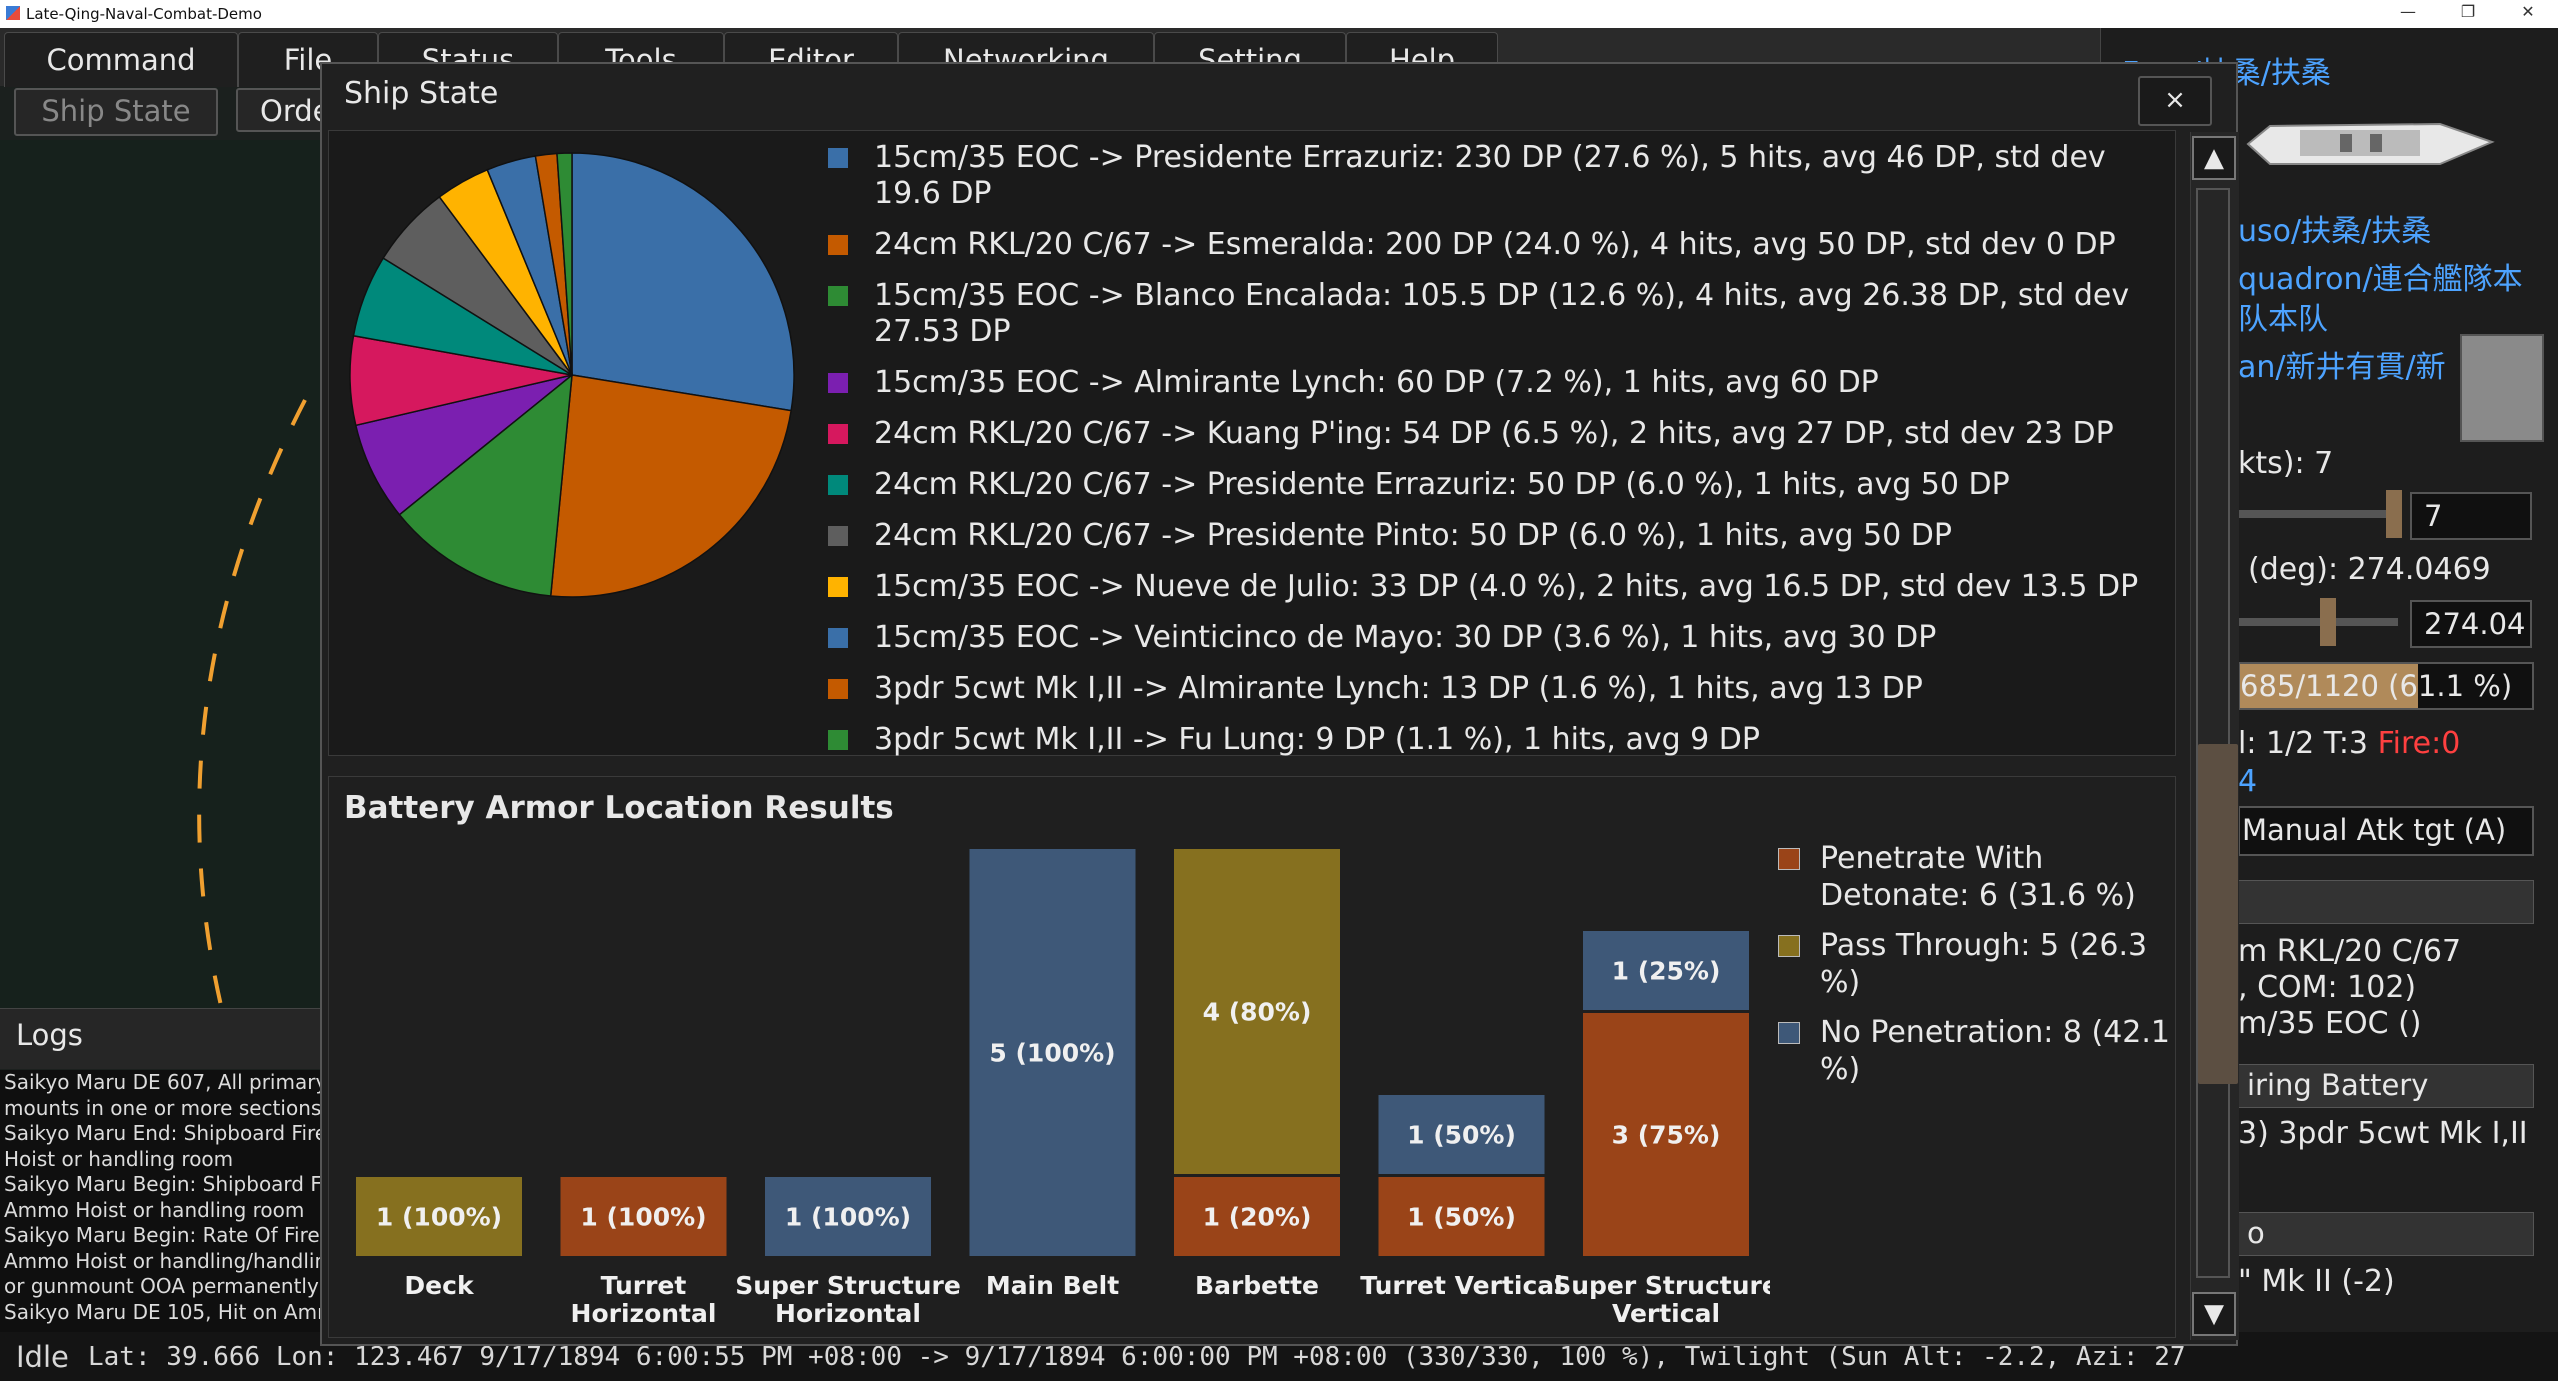 This screenshot has width=2558, height=1381. Describe the element at coordinates (2283, 319) in the screenshot. I see `squadron-link-2: 队本队` at that location.